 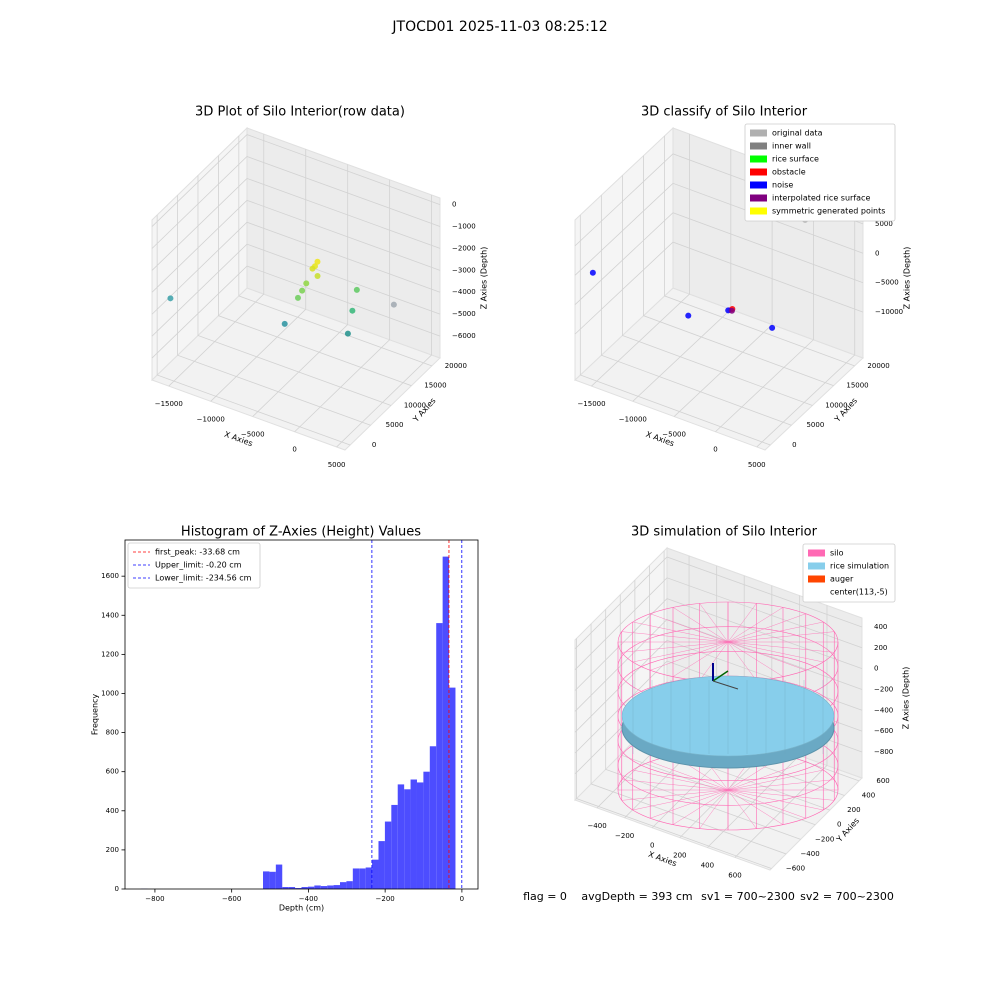 What do you see at coordinates (231, 899) in the screenshot?
I see `x-tick-label: −600` at bounding box center [231, 899].